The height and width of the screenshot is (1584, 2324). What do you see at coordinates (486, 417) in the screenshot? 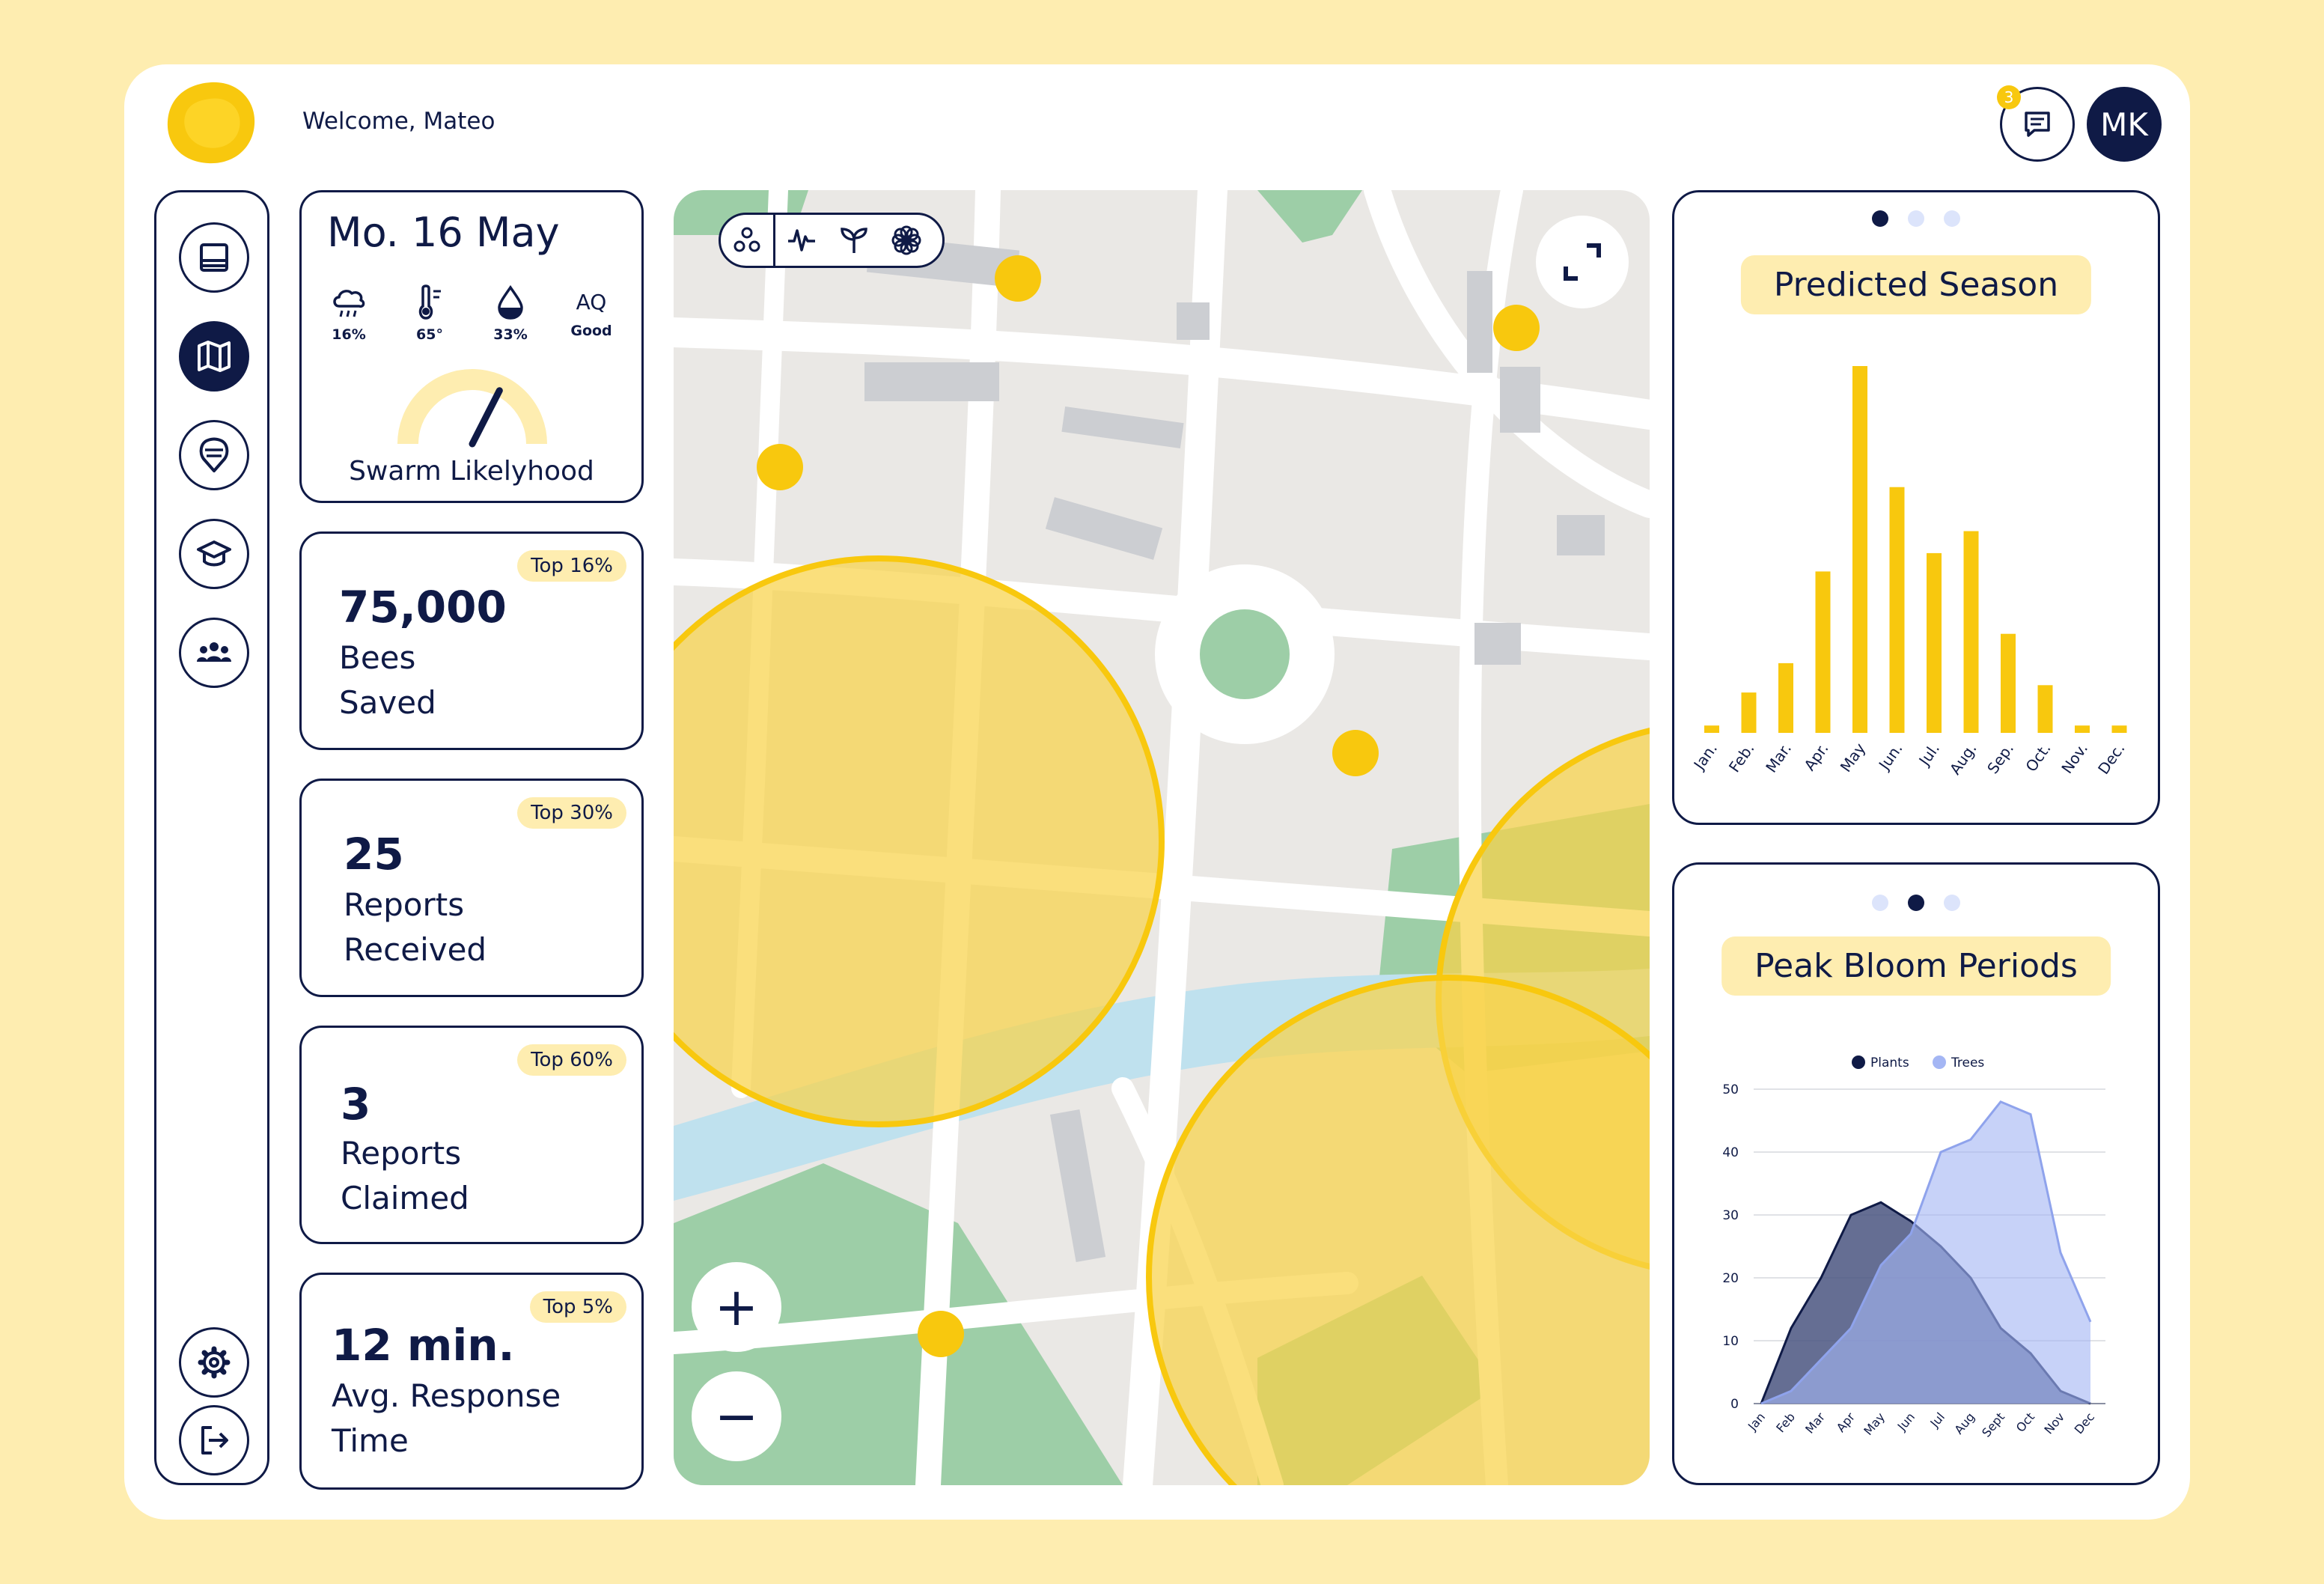
I see `gauge-needle` at bounding box center [486, 417].